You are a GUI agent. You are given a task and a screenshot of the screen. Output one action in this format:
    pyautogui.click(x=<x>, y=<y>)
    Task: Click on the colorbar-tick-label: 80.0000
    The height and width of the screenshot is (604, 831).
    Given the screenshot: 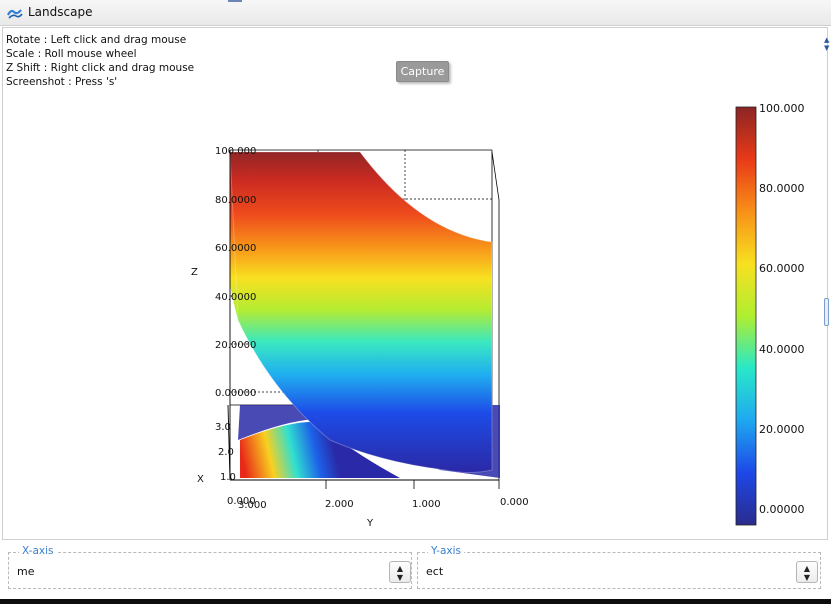 What is the action you would take?
    pyautogui.click(x=782, y=188)
    